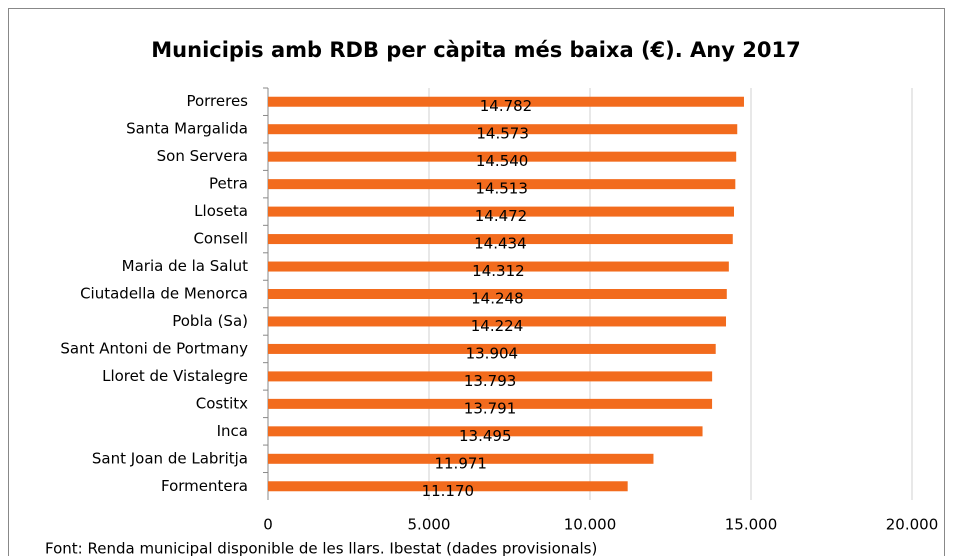 Image resolution: width=953 pixels, height=556 pixels. Describe the element at coordinates (500, 244) in the screenshot. I see `data-label: 14.434` at that location.